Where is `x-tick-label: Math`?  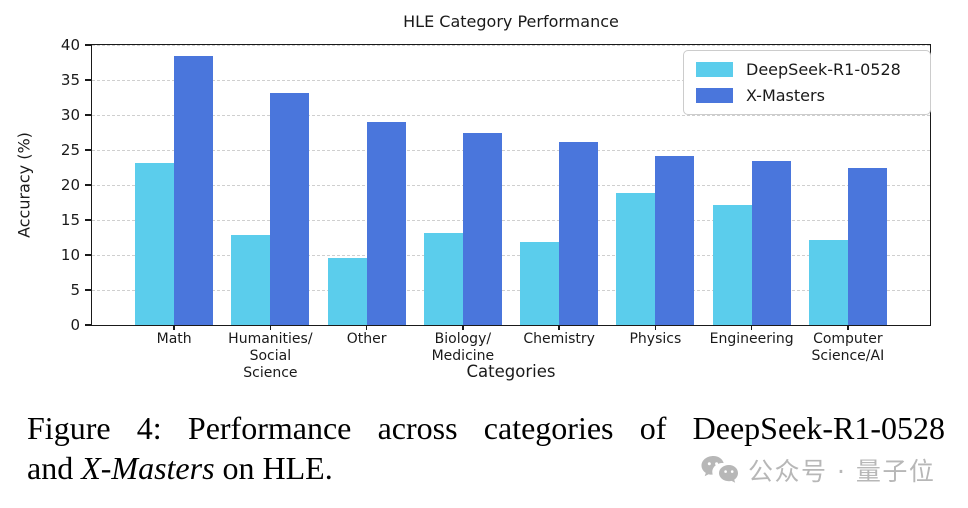 x-tick-label: Math is located at coordinates (174, 339).